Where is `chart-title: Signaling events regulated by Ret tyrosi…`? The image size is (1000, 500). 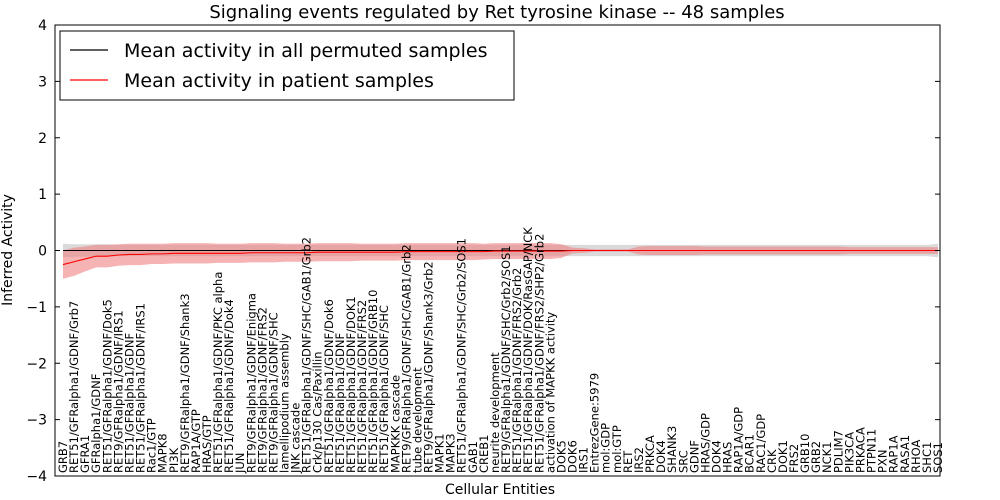 chart-title: Signaling events regulated by Ret tyrosi… is located at coordinates (496, 12).